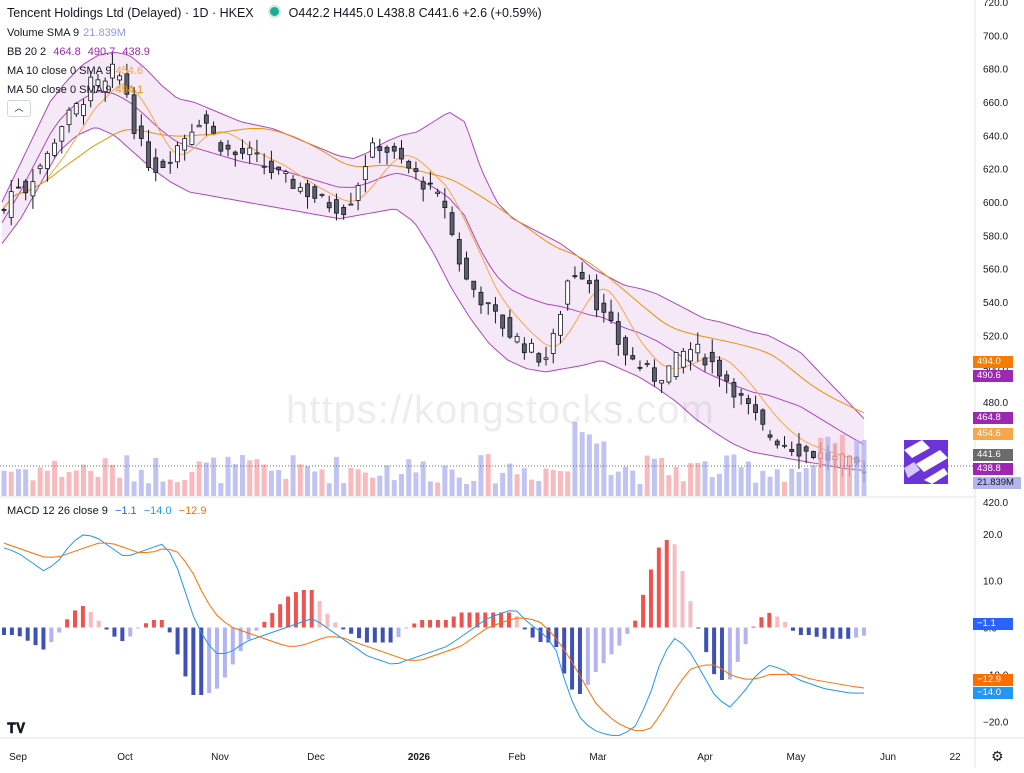  What do you see at coordinates (598, 757) in the screenshot?
I see `time-tick-label: Mar` at bounding box center [598, 757].